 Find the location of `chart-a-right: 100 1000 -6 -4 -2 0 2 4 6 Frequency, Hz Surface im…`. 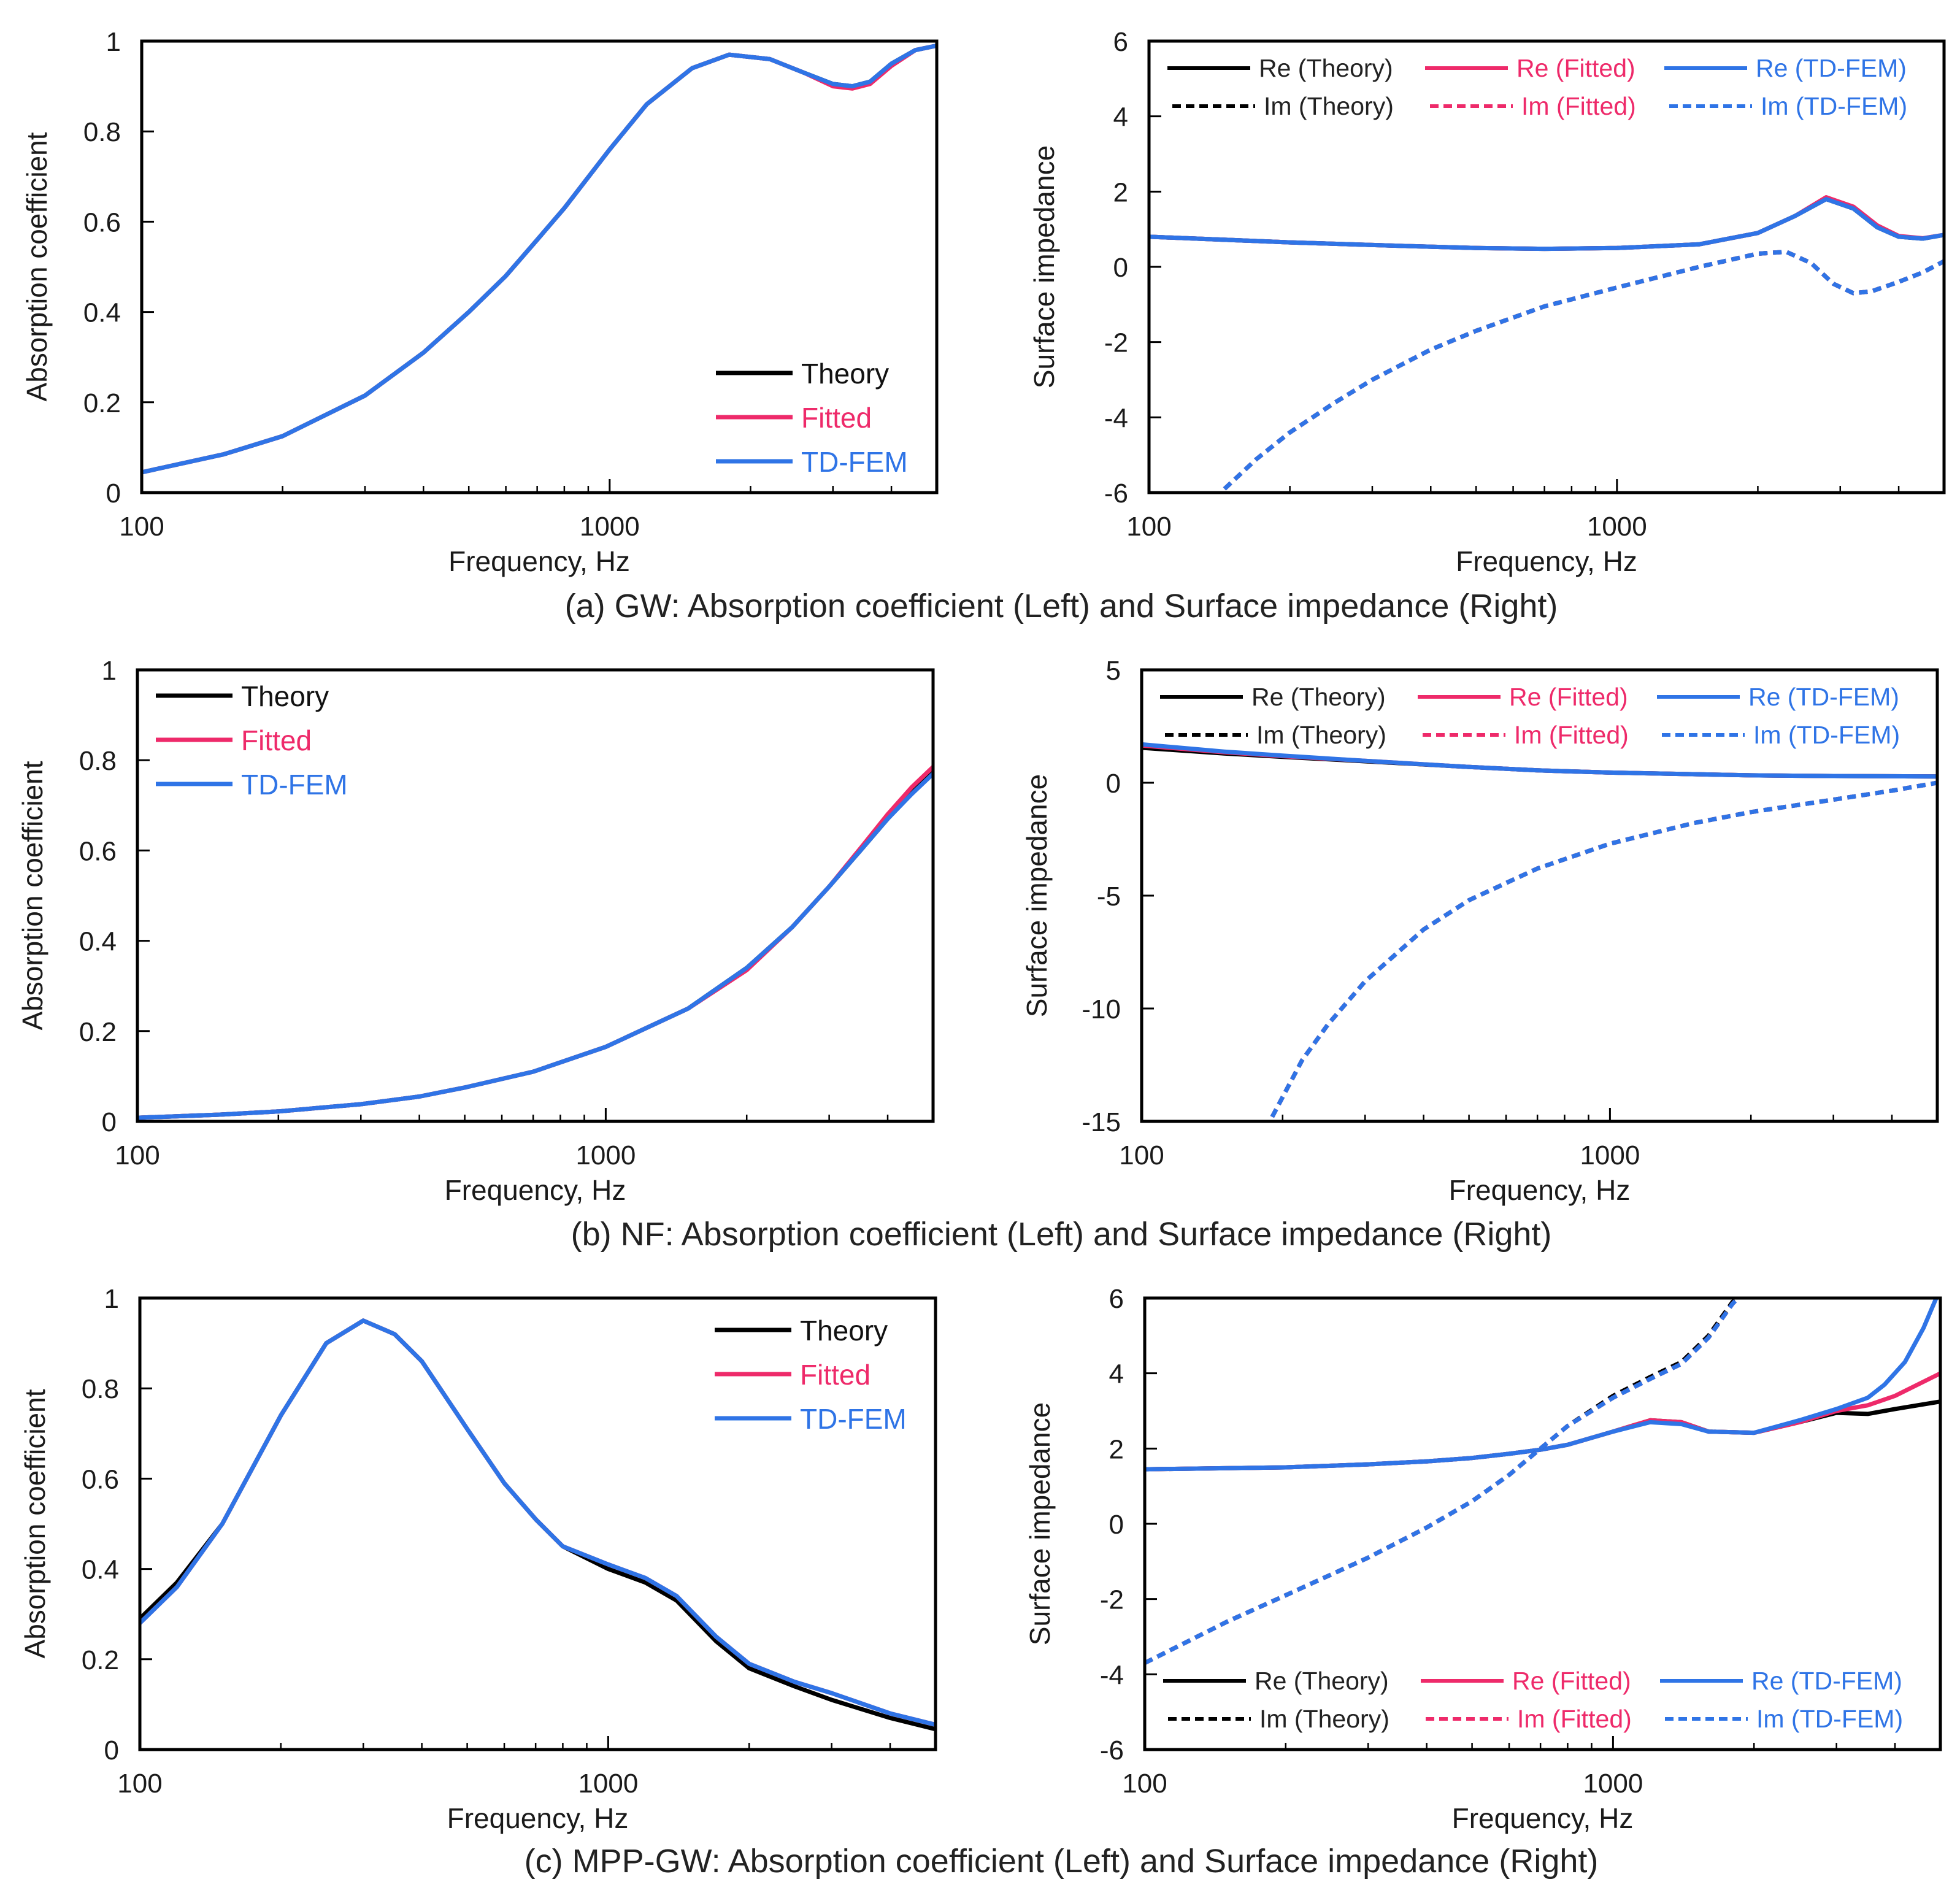

chart-a-right: 100 1000 -6 -4 -2 0 2 4 6 Frequency, Hz Surface im… is located at coordinates (1487, 302).